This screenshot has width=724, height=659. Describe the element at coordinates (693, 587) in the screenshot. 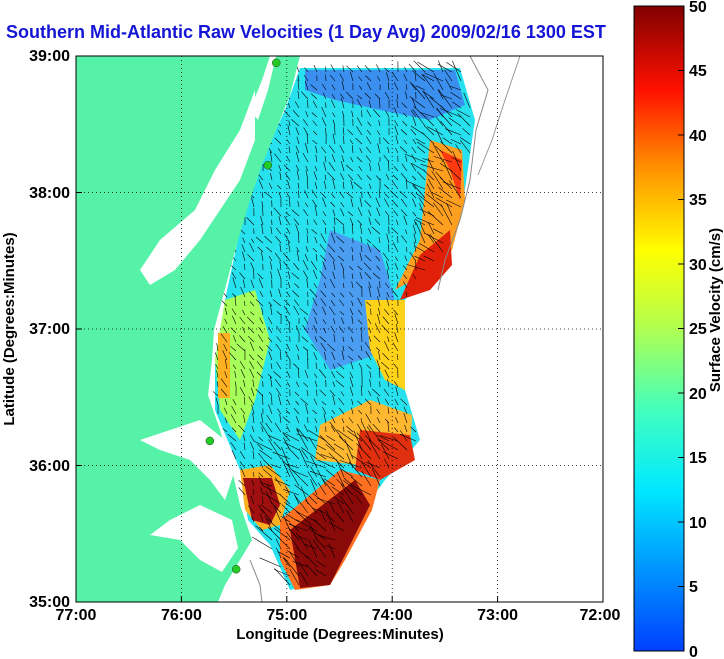

I see `colorbar-tick-label: 5` at that location.